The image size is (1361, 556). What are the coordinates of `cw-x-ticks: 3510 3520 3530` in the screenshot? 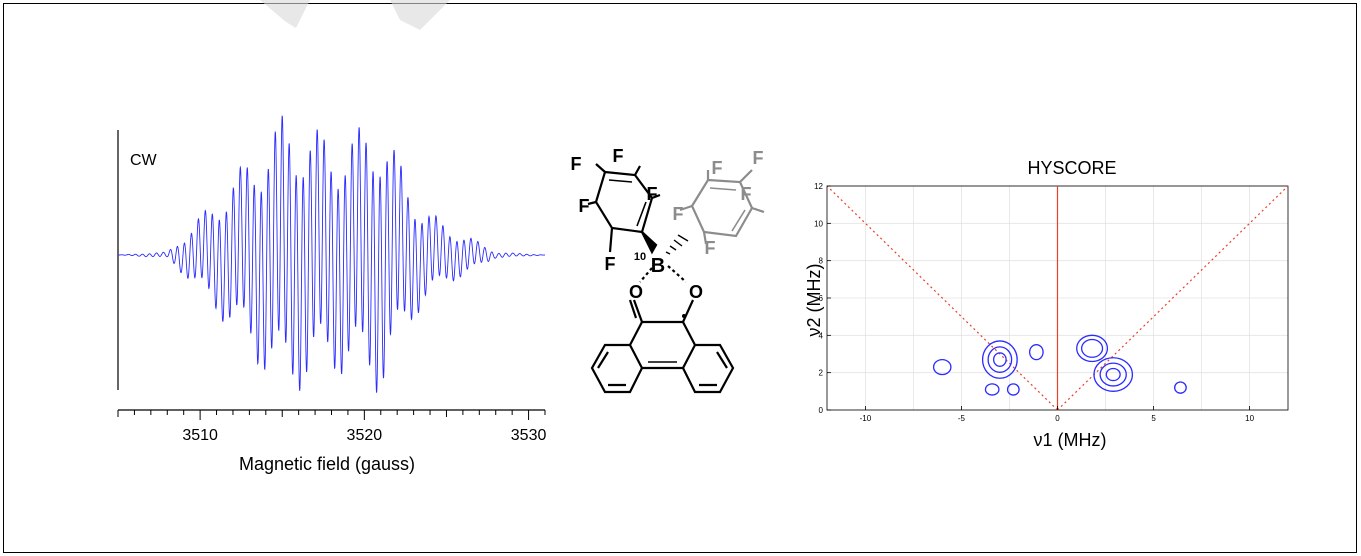 It's located at (332, 427).